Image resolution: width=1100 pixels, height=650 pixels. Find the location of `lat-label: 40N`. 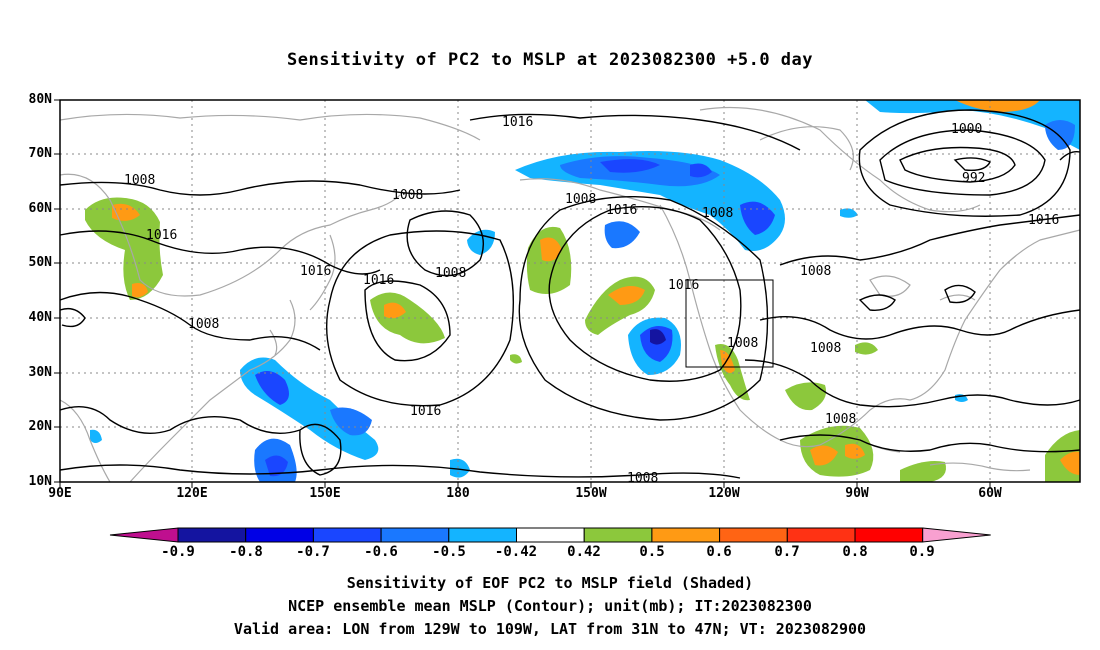

lat-label: 40N is located at coordinates (40, 317).